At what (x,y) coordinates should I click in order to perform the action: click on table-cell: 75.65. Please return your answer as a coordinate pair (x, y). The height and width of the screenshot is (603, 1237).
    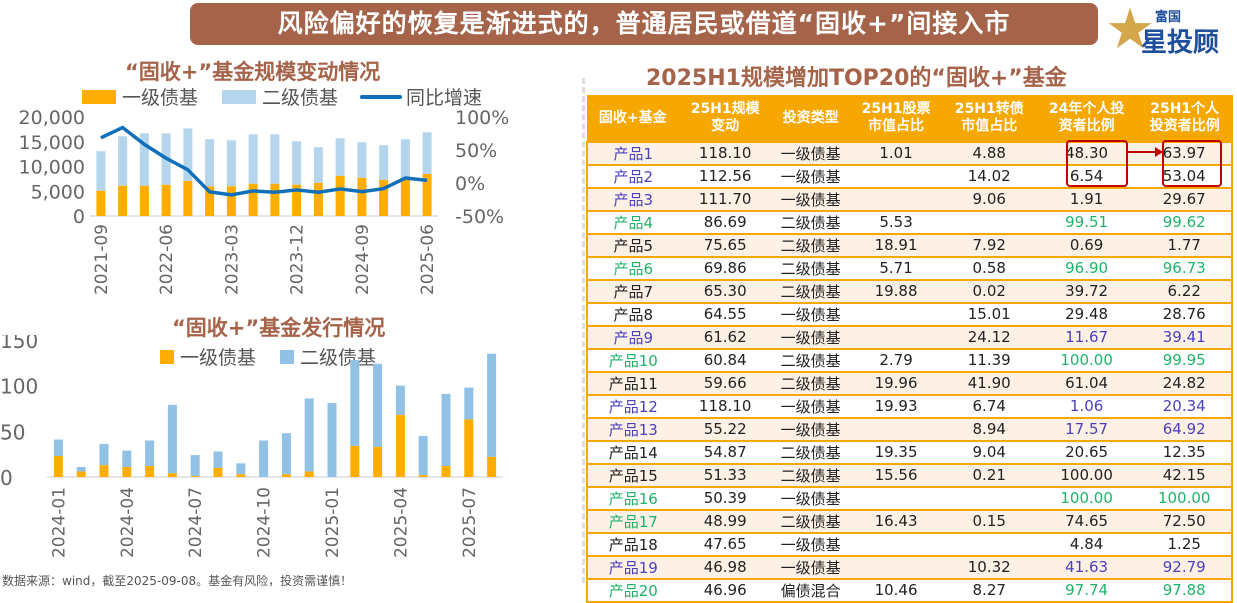
    Looking at the image, I should click on (725, 245).